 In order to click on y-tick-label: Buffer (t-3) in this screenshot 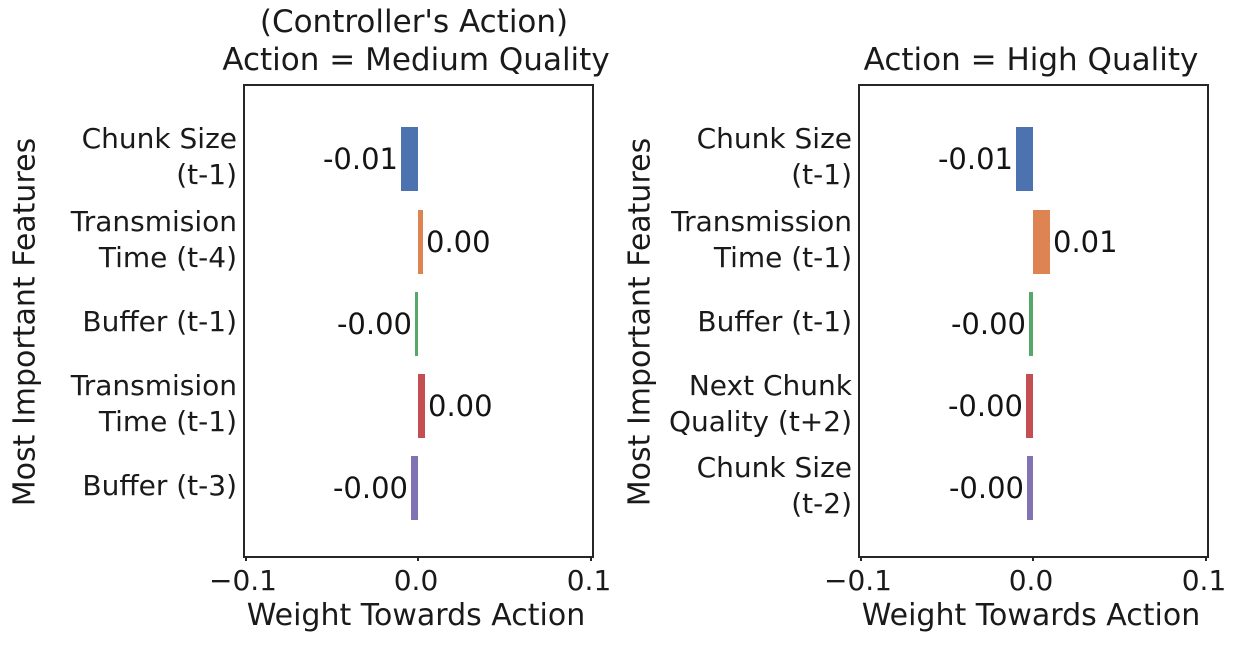, I will do `click(159, 485)`.